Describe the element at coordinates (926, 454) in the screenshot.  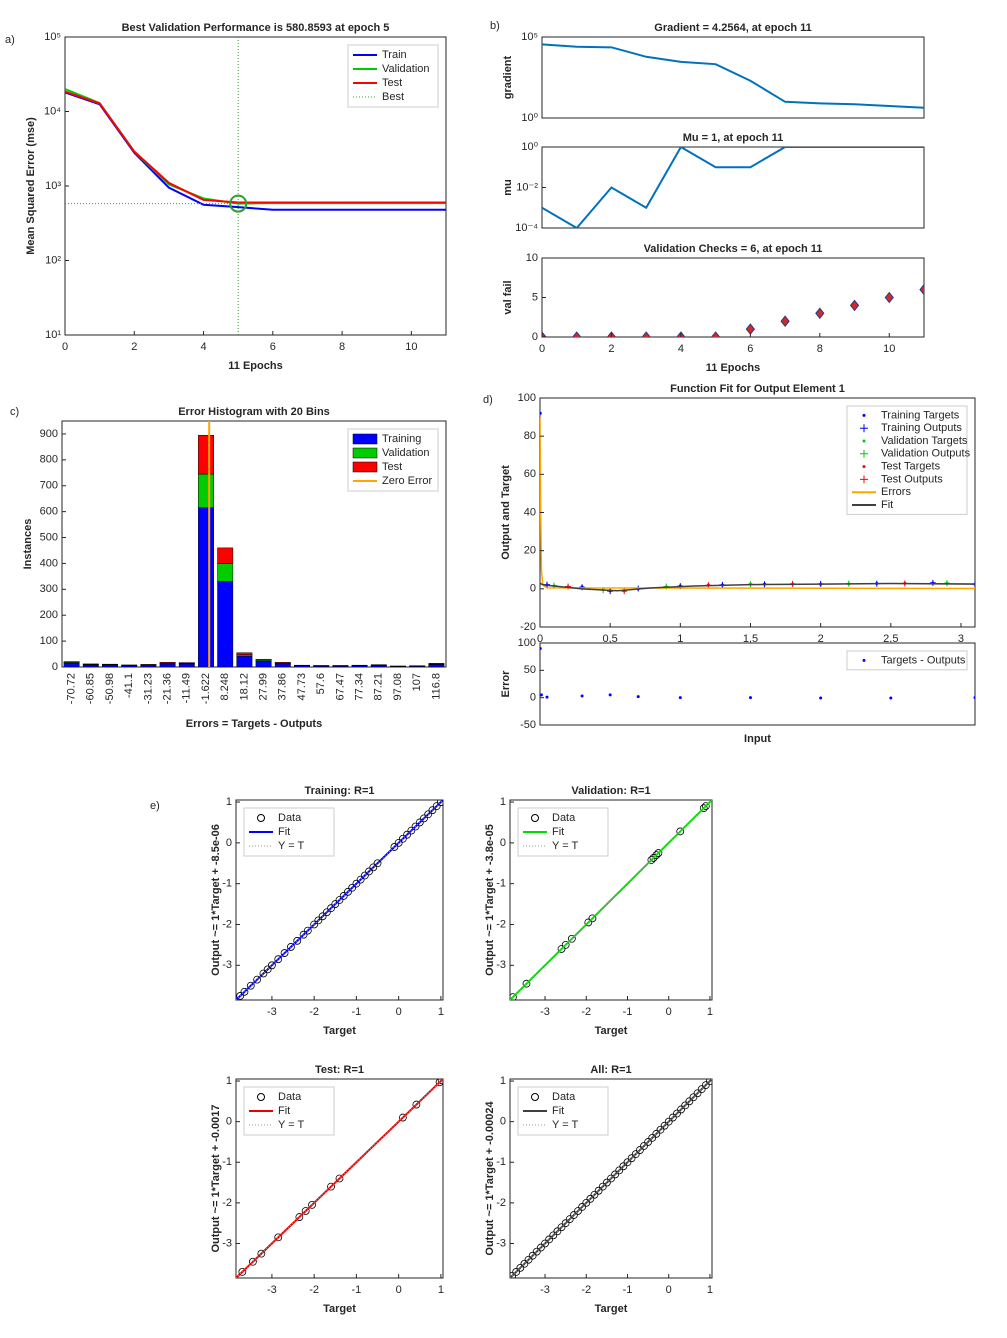
I see `legend-label: Validation Outputs` at that location.